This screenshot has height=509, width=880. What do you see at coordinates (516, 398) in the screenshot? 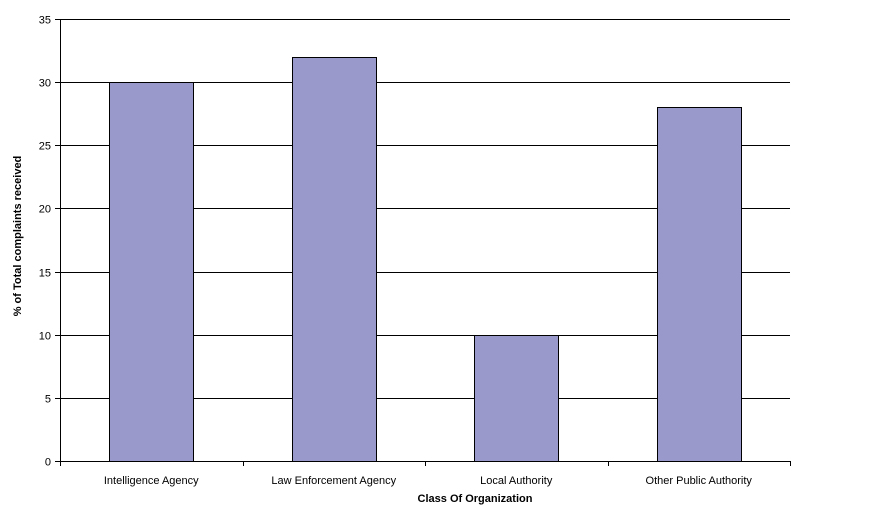
I see `bar-local-authority` at bounding box center [516, 398].